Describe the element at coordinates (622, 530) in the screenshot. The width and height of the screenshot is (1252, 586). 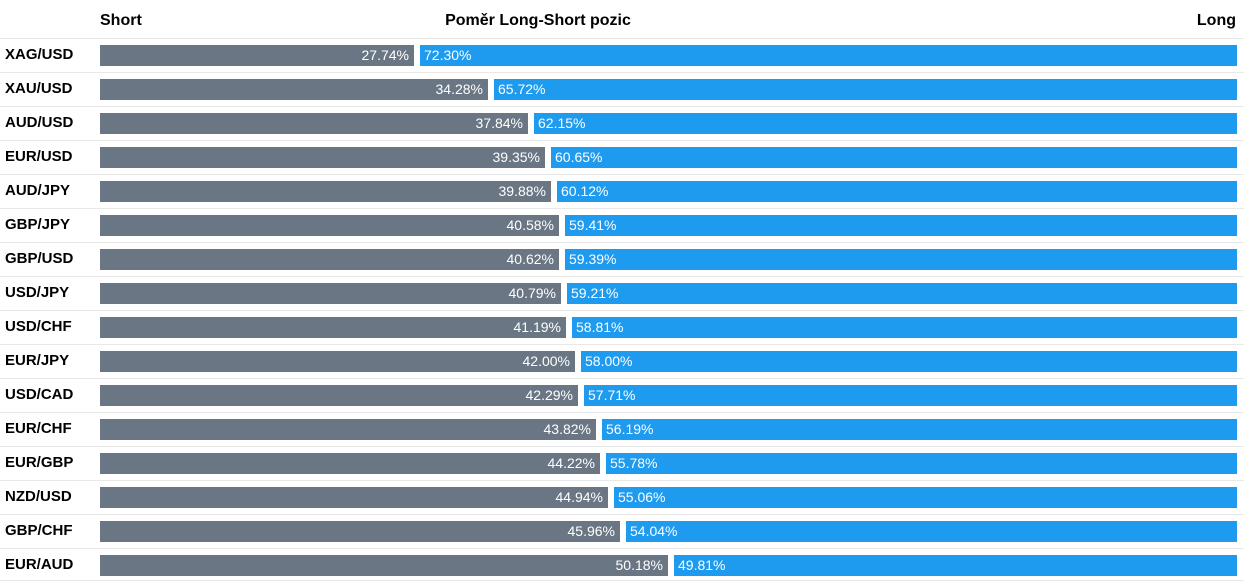
I see `table-row: GBP/CHF 45.96% 54.04%` at that location.